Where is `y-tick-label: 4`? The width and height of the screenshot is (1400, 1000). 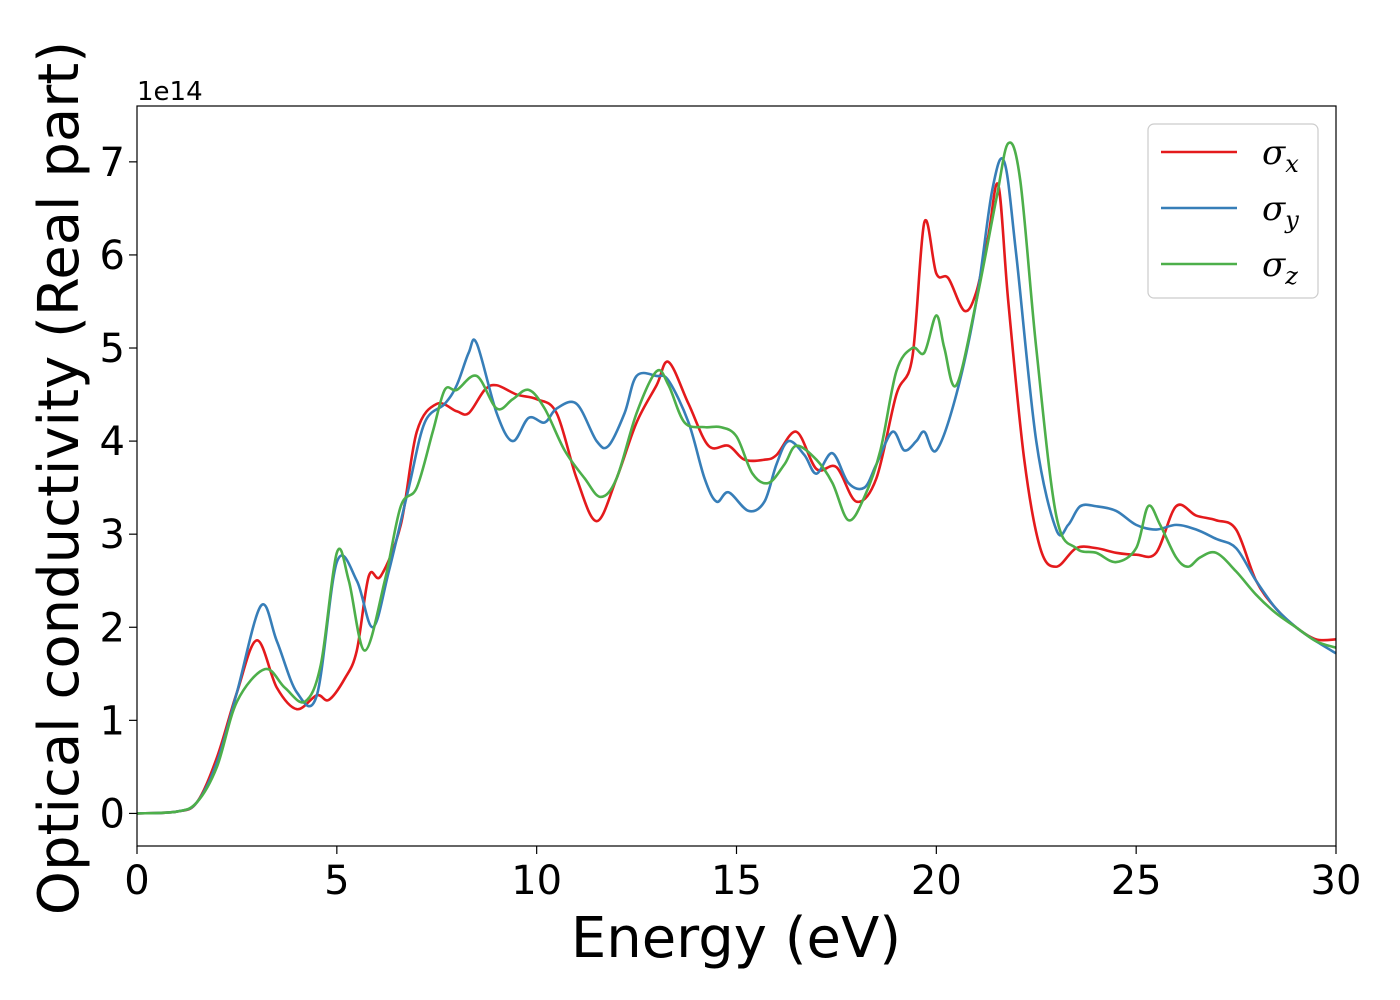 y-tick-label: 4 is located at coordinates (112, 442).